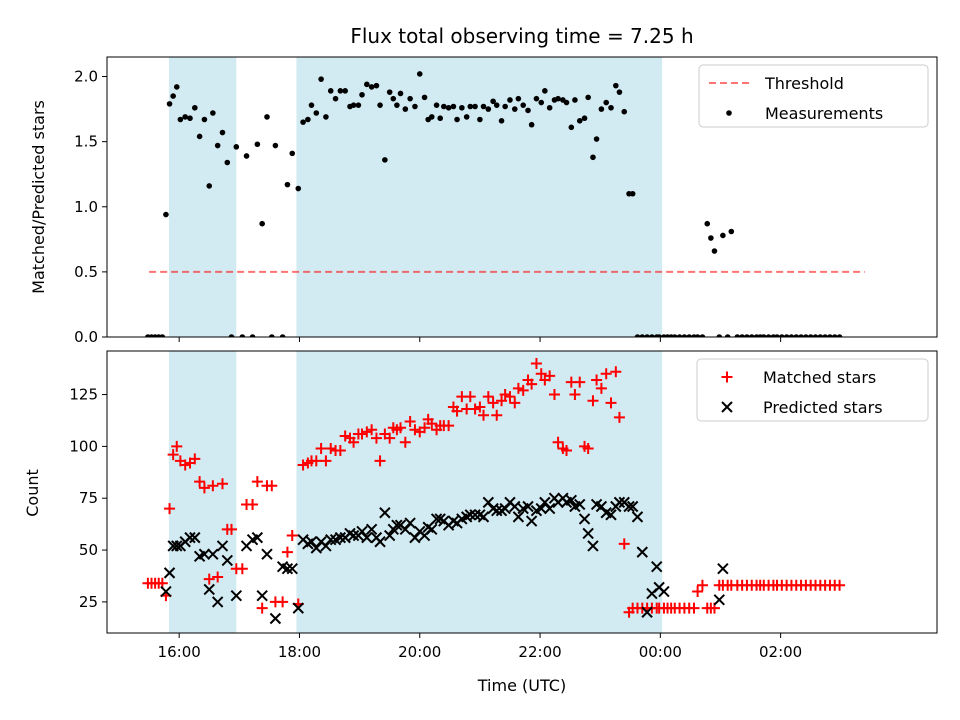 The height and width of the screenshot is (720, 960). What do you see at coordinates (823, 407) in the screenshot?
I see `legend-label: Predicted stars` at bounding box center [823, 407].